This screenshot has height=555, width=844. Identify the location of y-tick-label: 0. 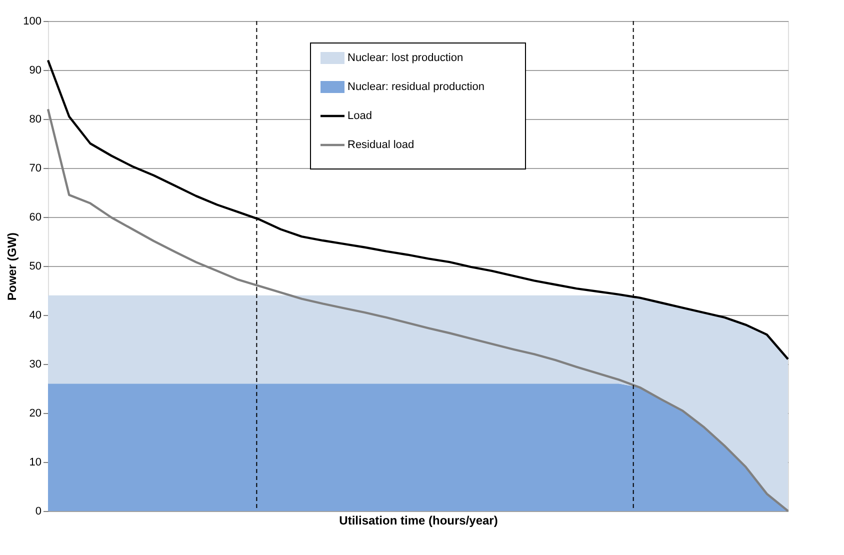
(38, 512).